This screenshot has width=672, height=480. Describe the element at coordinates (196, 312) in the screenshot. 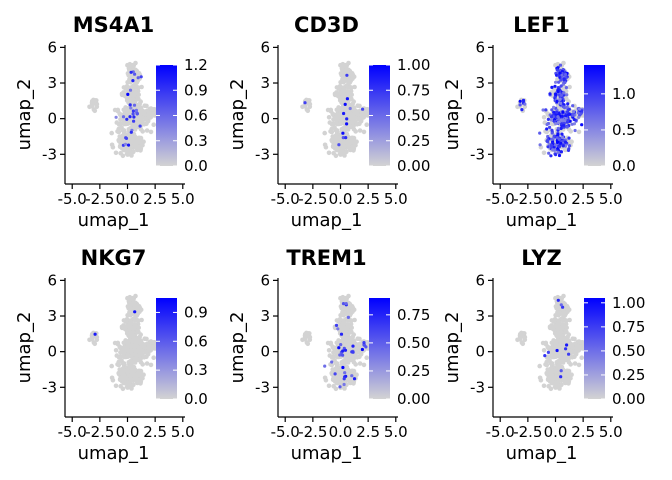

I see `colorbar-tick-label: 0.9` at that location.